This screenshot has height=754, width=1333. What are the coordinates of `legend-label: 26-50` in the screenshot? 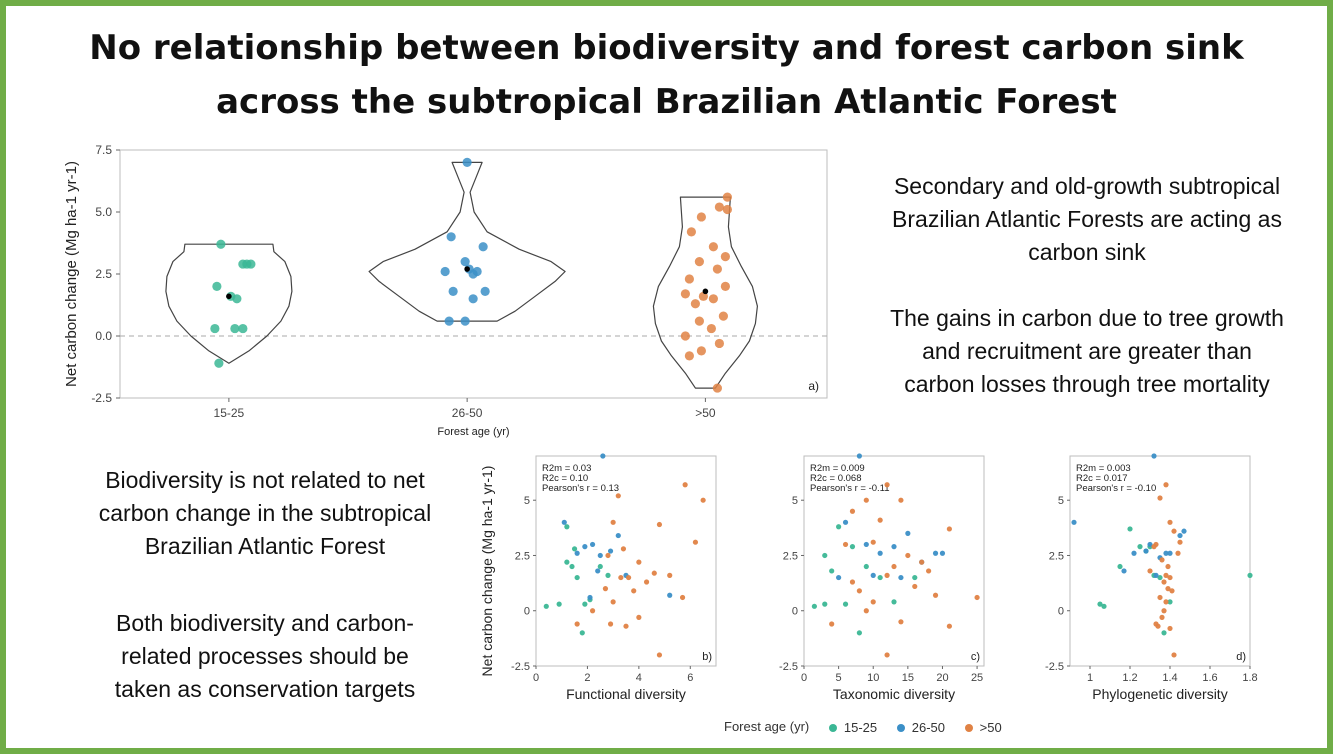 It's located at (928, 728).